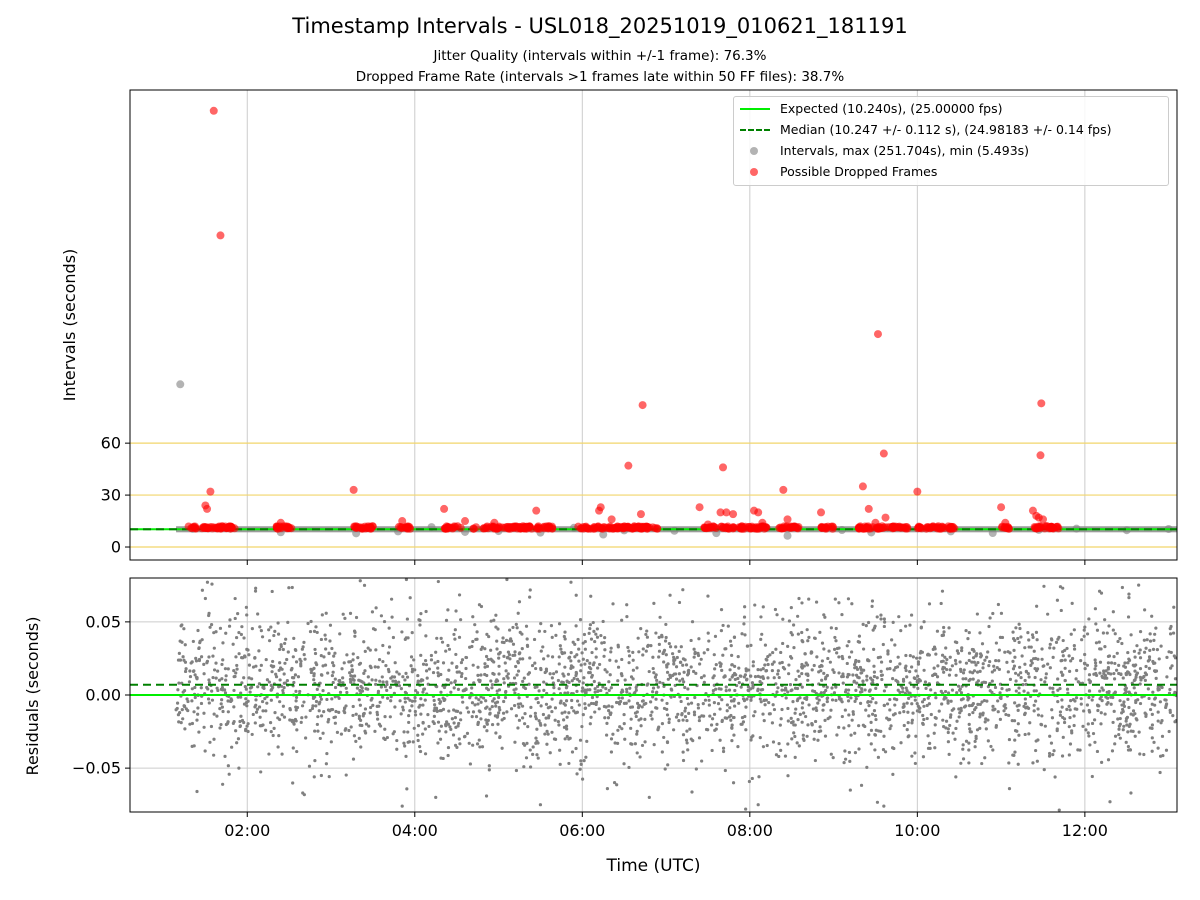 This screenshot has height=900, width=1200. What do you see at coordinates (905, 150) in the screenshot?
I see `legend-label-intervals: Intervals, max (251.704s), min (5.493s)` at bounding box center [905, 150].